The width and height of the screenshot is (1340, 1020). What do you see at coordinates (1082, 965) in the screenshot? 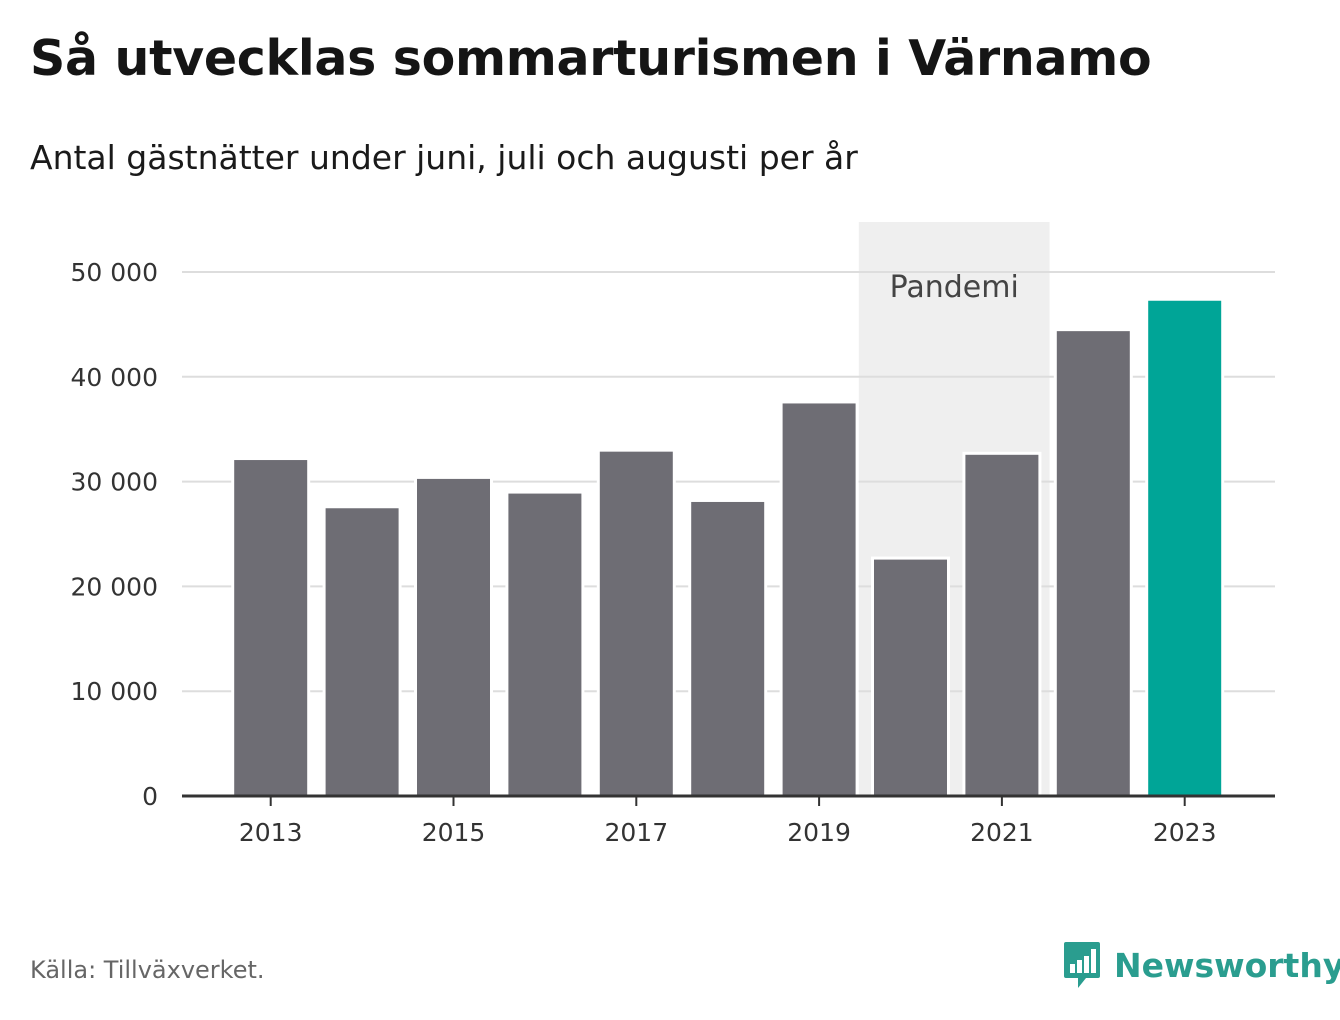
I see `newsworthy-logo-icon` at bounding box center [1082, 965].